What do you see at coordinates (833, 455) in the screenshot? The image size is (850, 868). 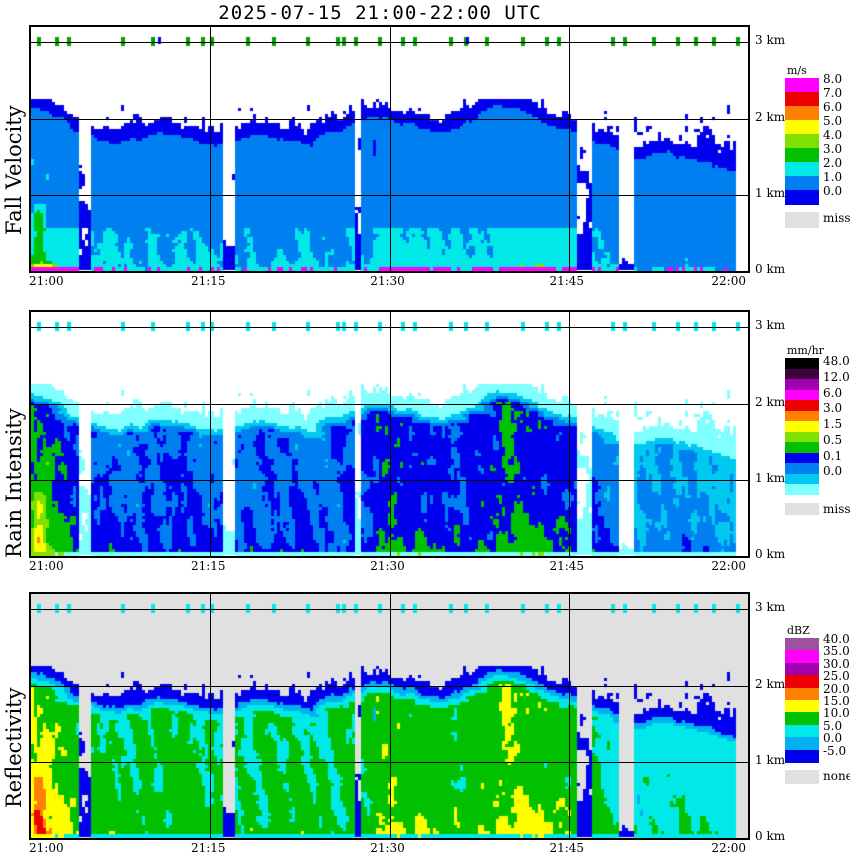 I see `colorbar-tick-label: 0.1` at bounding box center [833, 455].